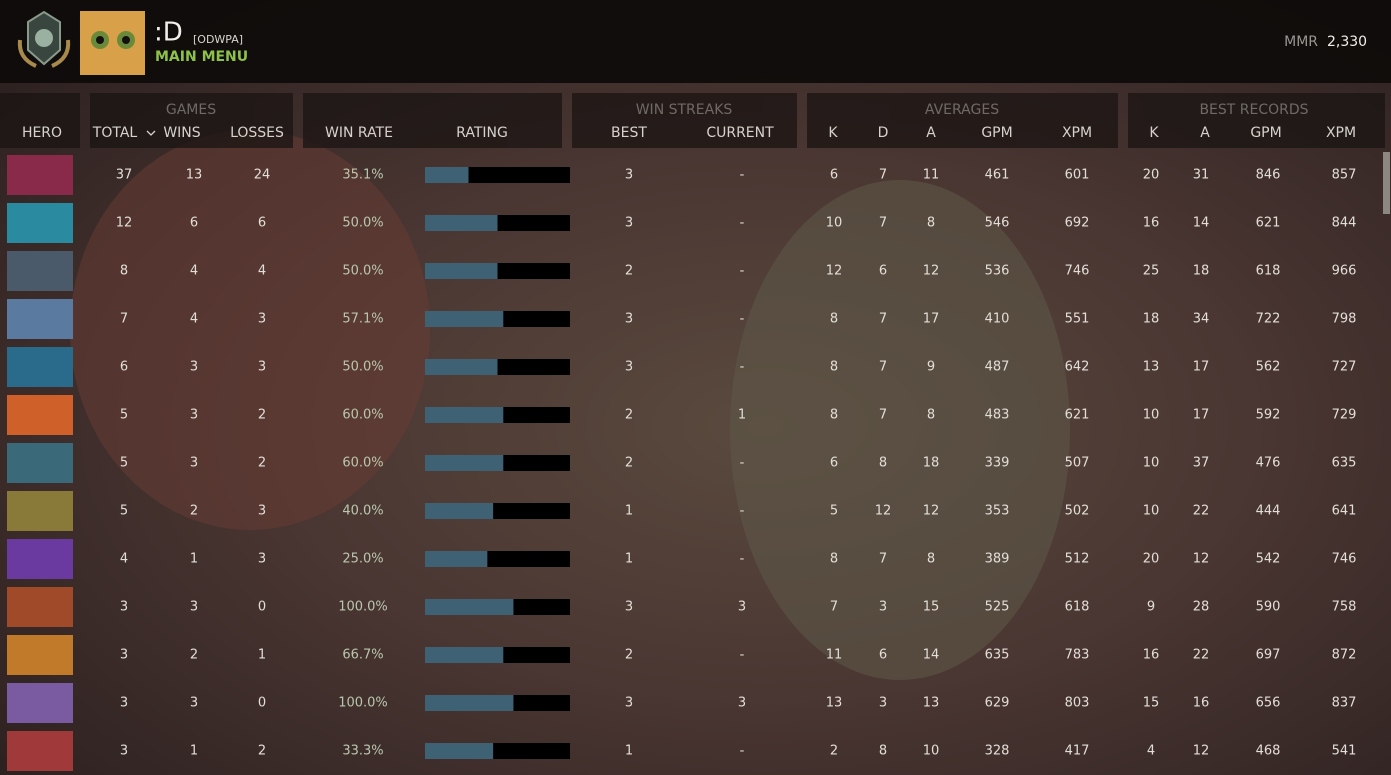 This screenshot has width=1391, height=775. I want to click on cell: 507, so click(1077, 463).